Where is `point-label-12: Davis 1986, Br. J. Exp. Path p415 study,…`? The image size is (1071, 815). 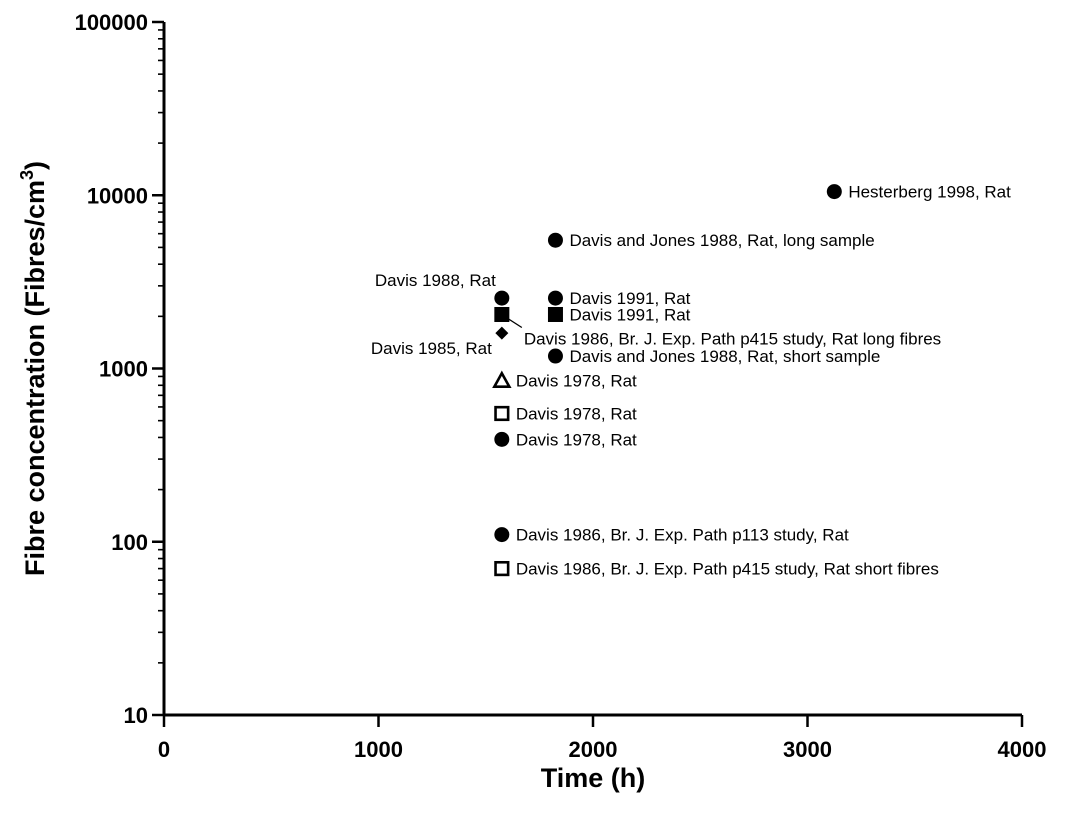 point-label-12: Davis 1986, Br. J. Exp. Path p415 study,… is located at coordinates (727, 569).